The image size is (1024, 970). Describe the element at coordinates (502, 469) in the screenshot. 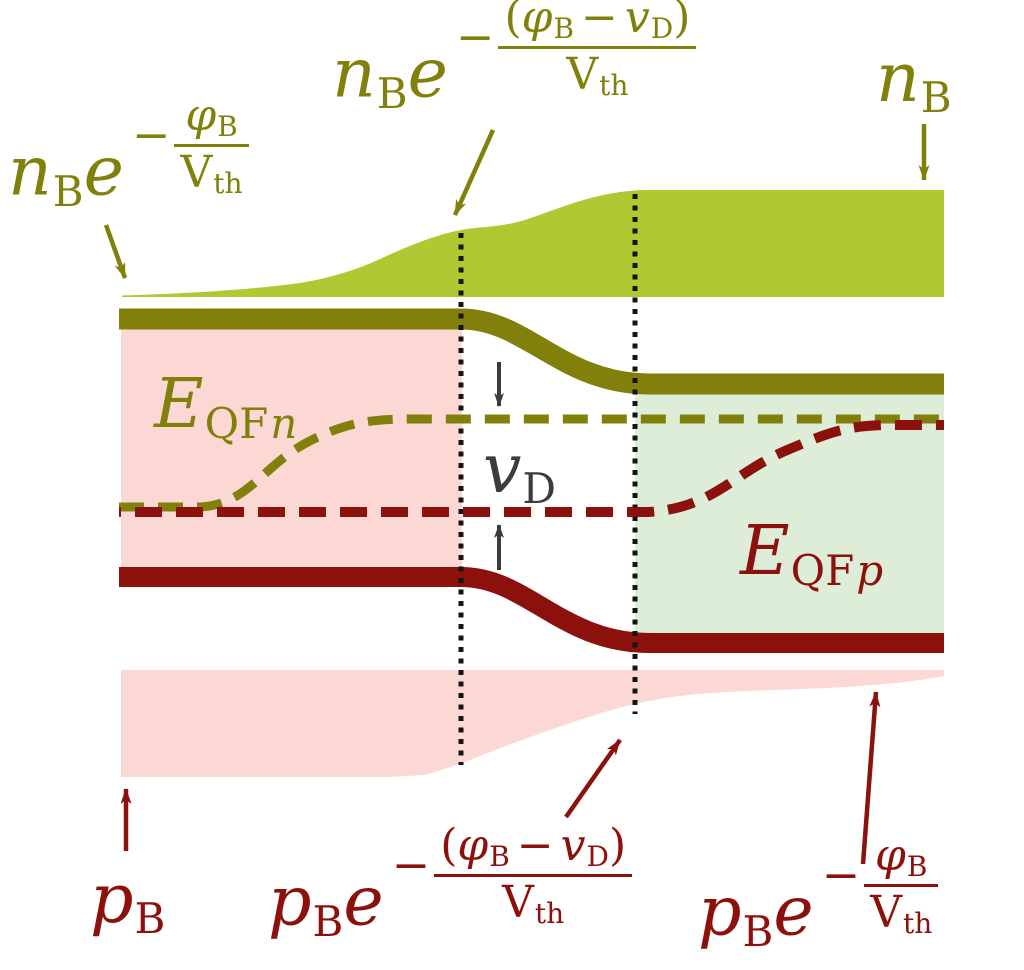

I see `math-base: v` at that location.